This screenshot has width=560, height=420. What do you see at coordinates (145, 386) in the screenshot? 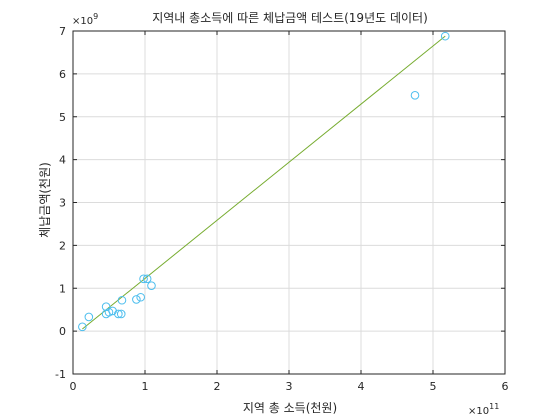
I see `x-tick-label: 1` at bounding box center [145, 386].